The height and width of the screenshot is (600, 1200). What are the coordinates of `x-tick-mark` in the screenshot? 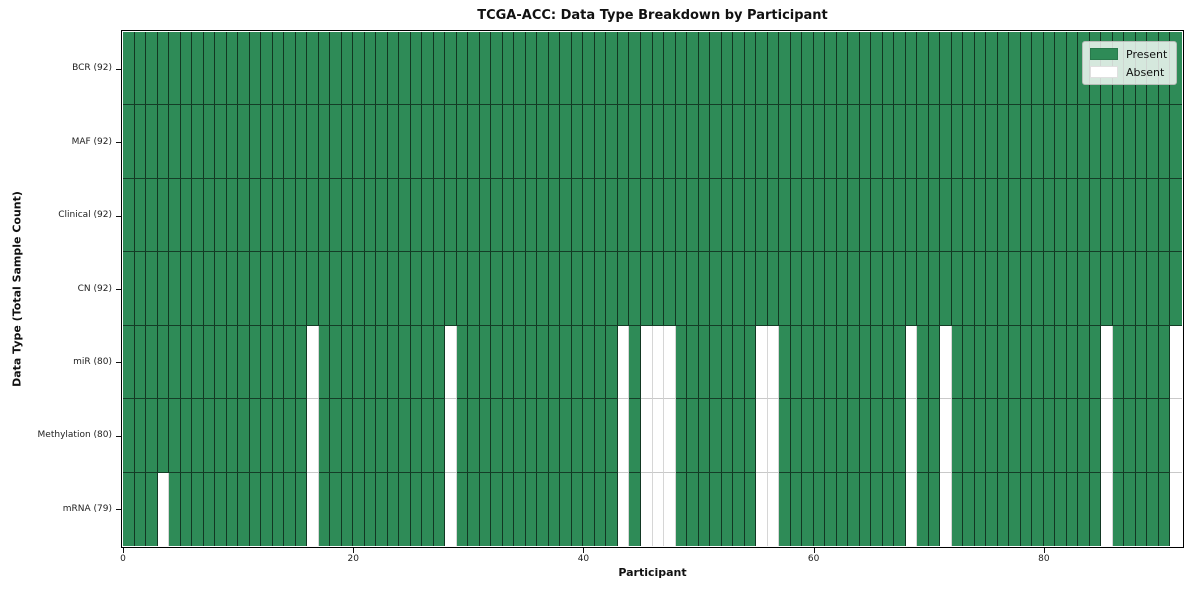 It's located at (814, 550).